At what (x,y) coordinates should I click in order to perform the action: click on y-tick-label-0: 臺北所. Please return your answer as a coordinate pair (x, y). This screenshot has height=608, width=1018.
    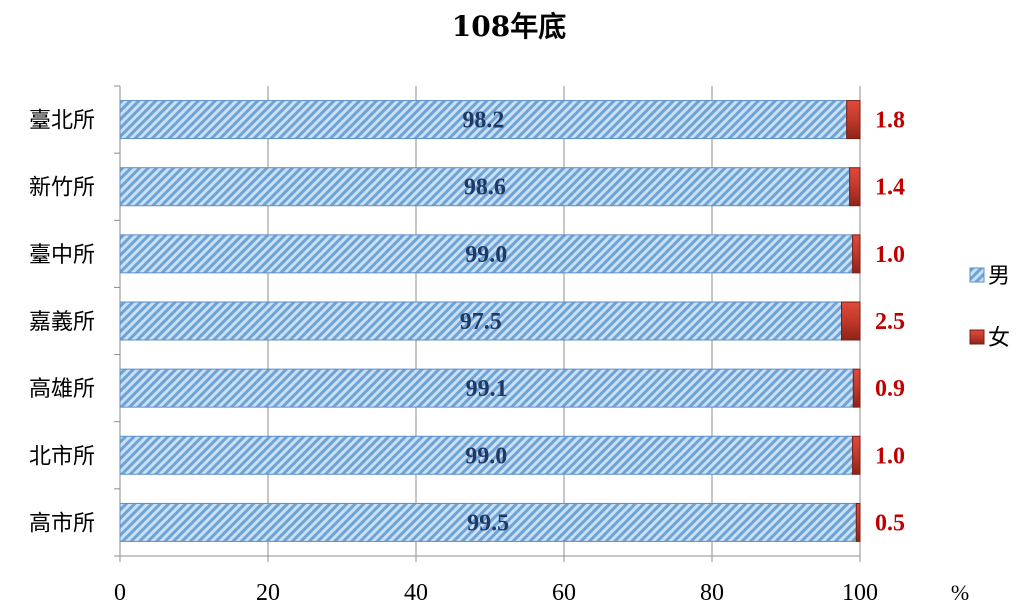
    Looking at the image, I should click on (62, 121).